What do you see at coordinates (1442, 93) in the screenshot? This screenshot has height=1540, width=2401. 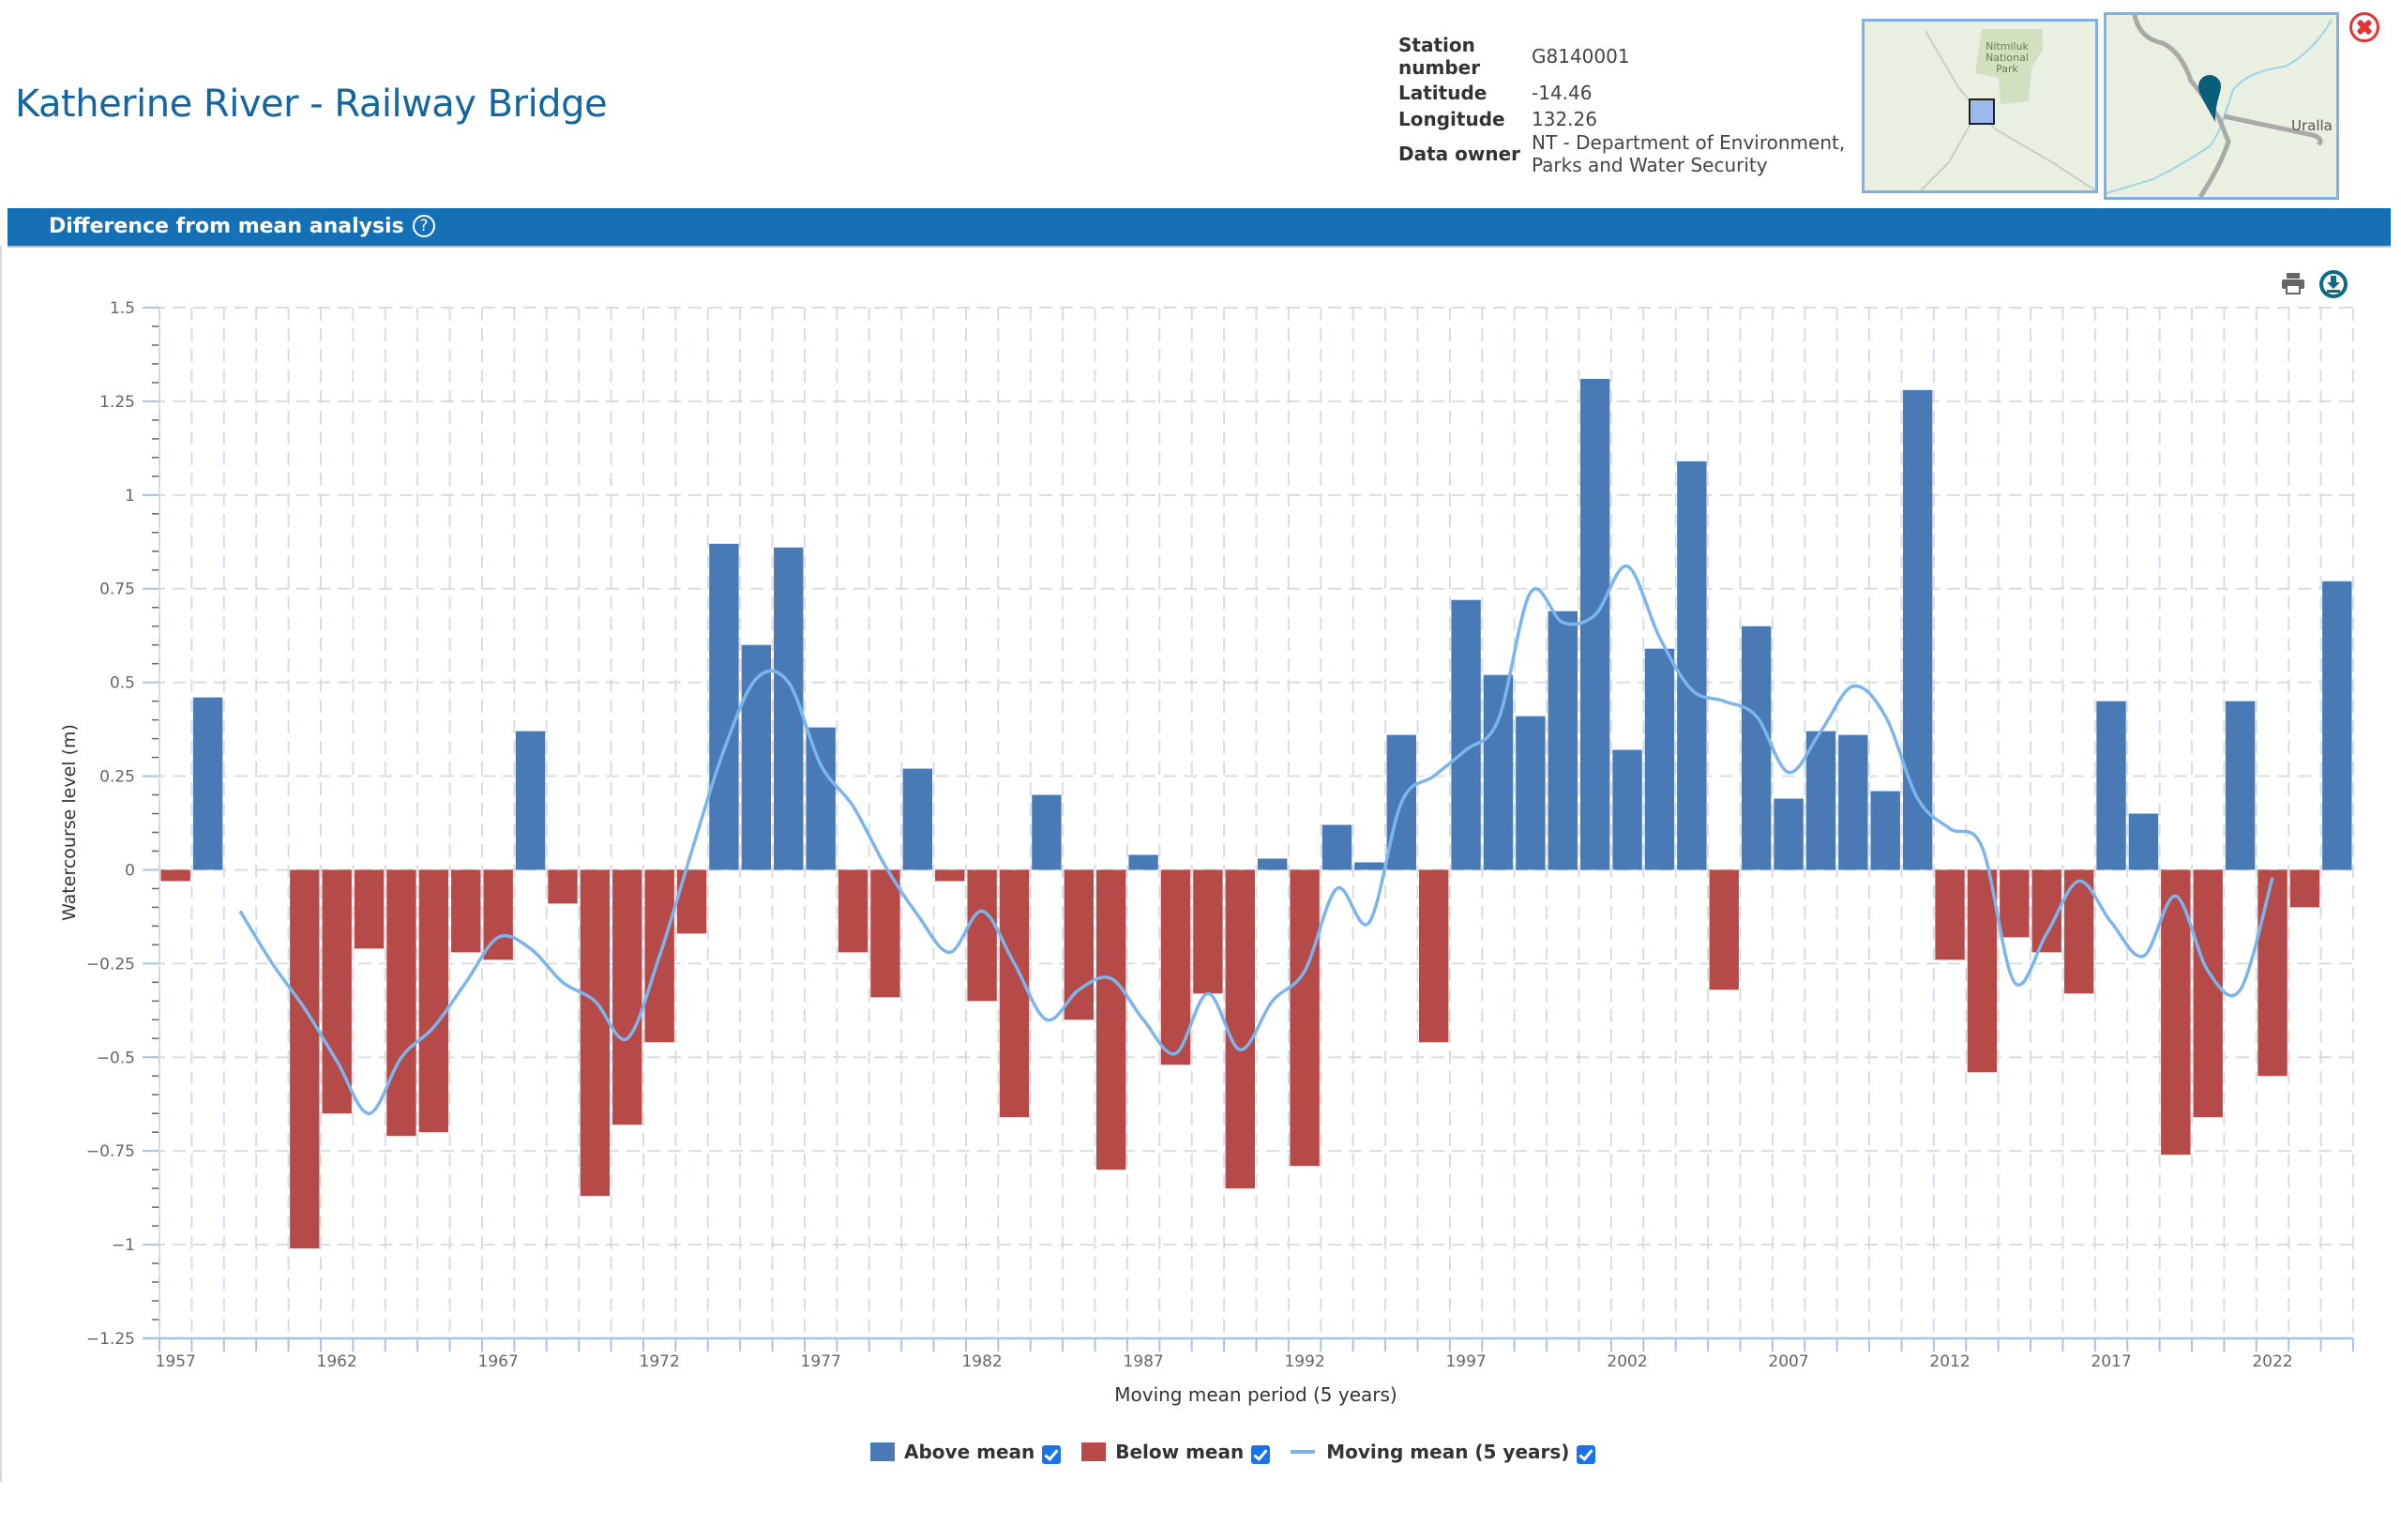 I see `latitude-label: Latitude` at bounding box center [1442, 93].